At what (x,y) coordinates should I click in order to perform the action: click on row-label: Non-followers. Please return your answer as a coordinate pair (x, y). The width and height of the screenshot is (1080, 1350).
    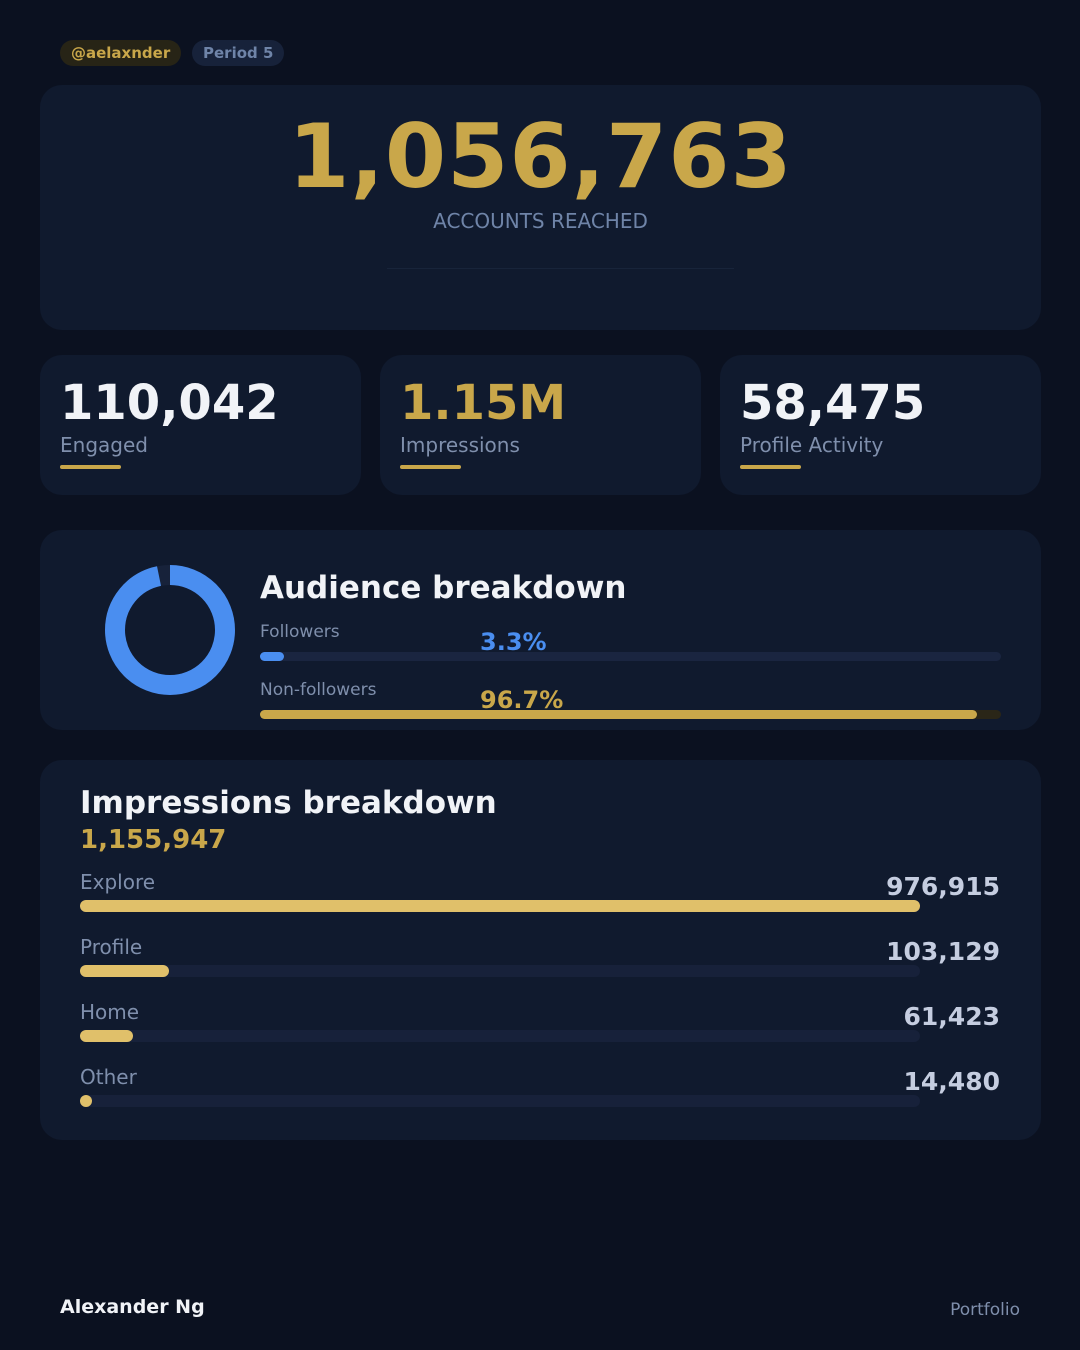
    Looking at the image, I should click on (318, 690).